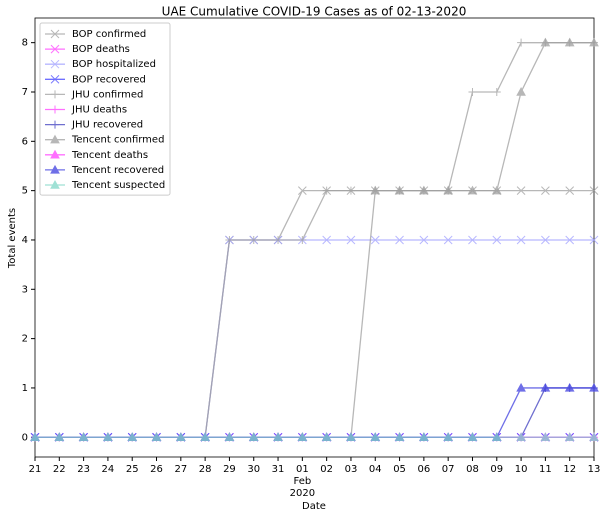  Describe the element at coordinates (117, 170) in the screenshot. I see `legend-label: Tencent recovered` at that location.